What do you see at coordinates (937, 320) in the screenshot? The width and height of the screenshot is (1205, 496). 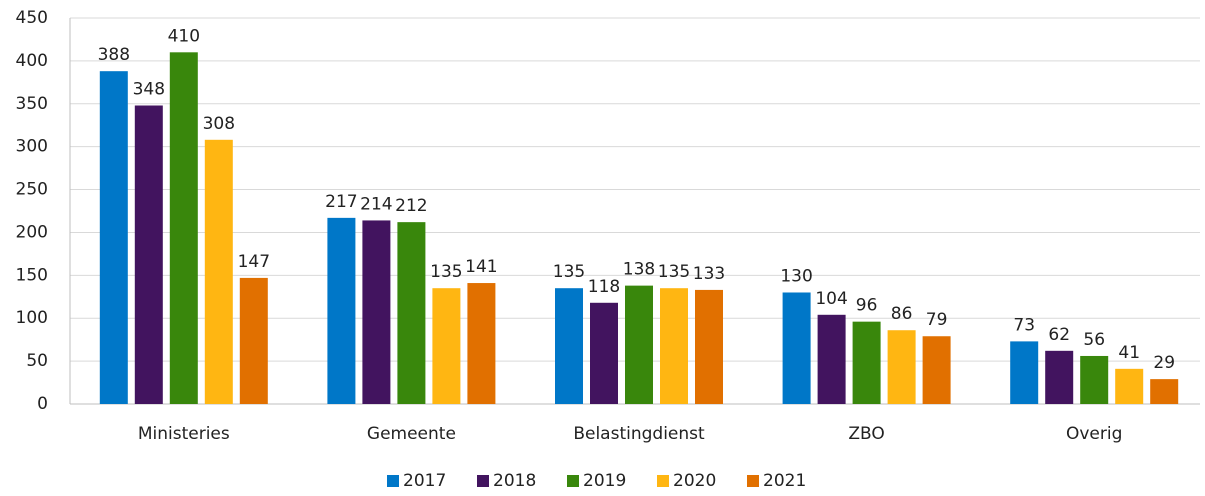 I see `data-label: 79` at bounding box center [937, 320].